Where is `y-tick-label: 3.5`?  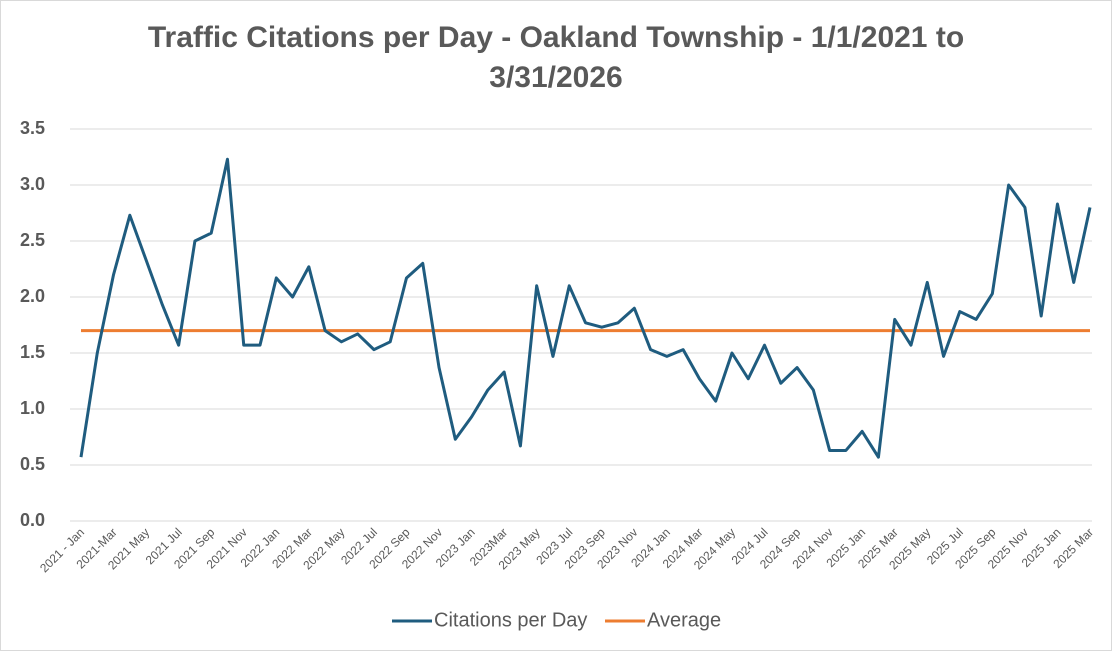 y-tick-label: 3.5 is located at coordinates (32, 128).